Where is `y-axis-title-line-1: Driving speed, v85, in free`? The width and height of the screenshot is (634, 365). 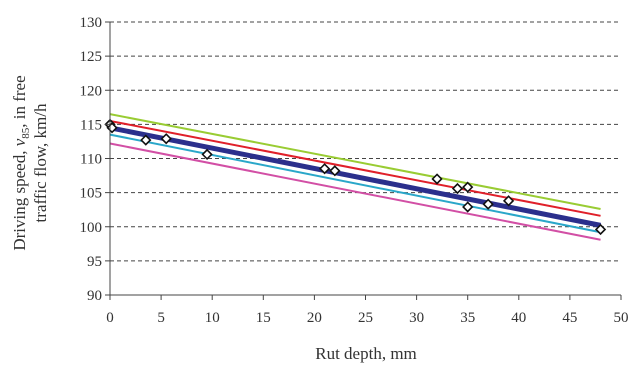 y-axis-title-line-1: Driving speed, v85, in free is located at coordinates (21, 162).